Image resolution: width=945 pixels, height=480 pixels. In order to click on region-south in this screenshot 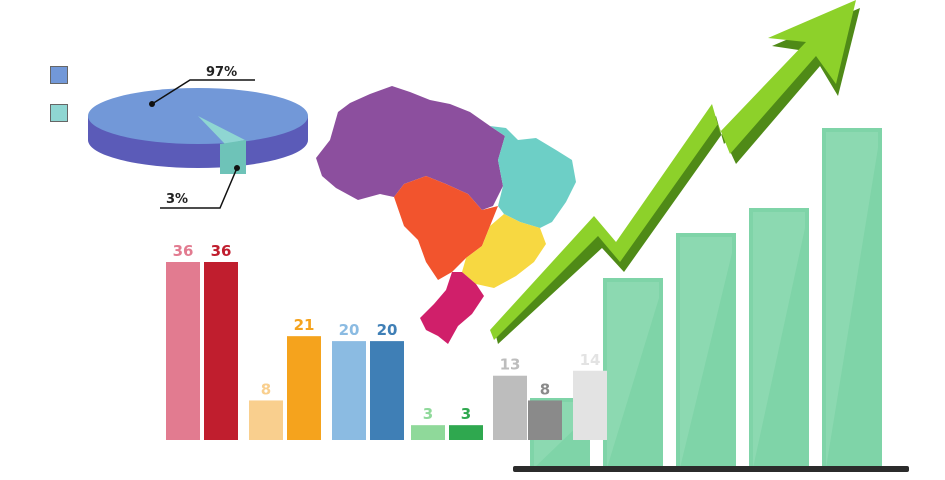, I will do `click(452, 308)`.